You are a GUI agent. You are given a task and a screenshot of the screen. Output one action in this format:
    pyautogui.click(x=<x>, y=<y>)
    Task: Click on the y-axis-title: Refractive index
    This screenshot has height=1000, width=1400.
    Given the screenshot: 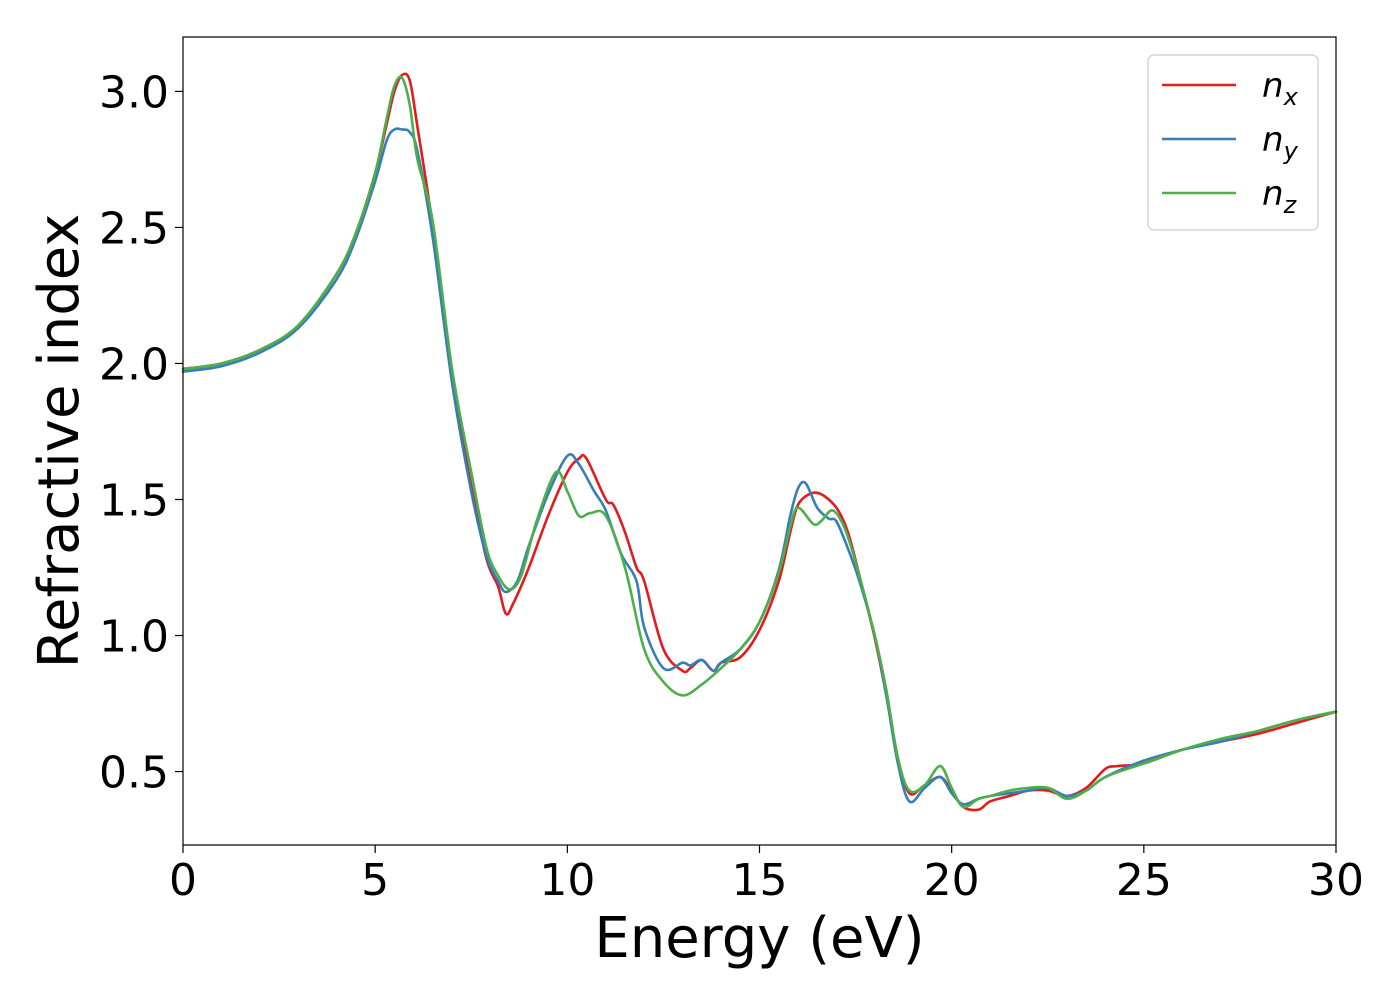 What is the action you would take?
    pyautogui.click(x=59, y=441)
    